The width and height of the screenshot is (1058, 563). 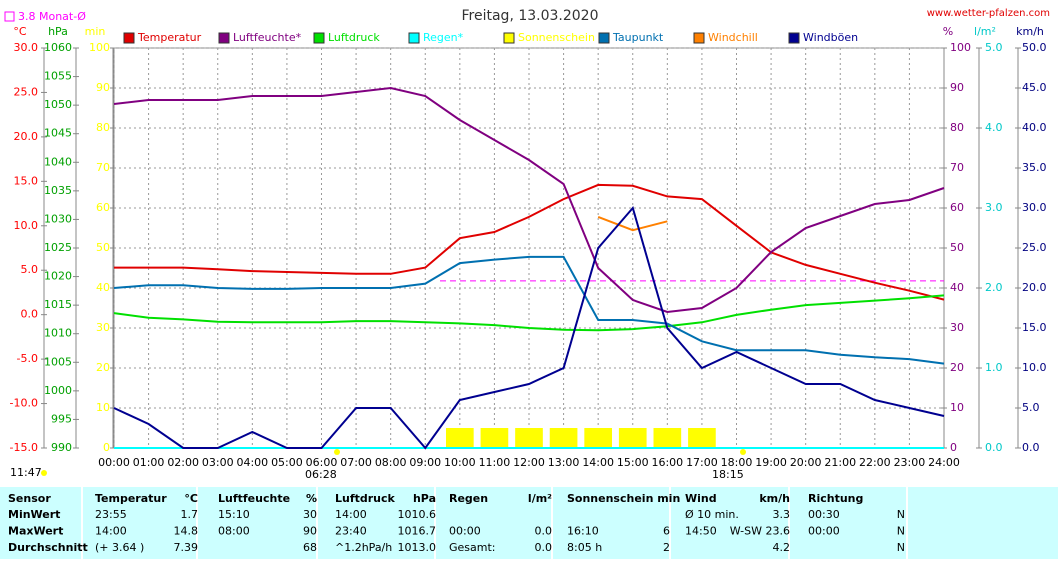 What do you see at coordinates (186, 531) in the screenshot?
I see `table-cell: 14.8` at bounding box center [186, 531].